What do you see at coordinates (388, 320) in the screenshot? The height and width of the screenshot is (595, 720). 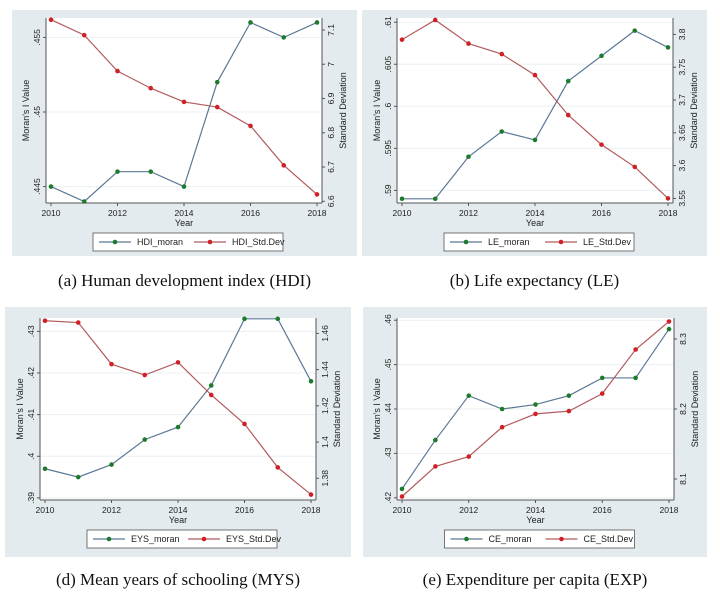 I see `y-tick-label-left: .46` at bounding box center [388, 320].